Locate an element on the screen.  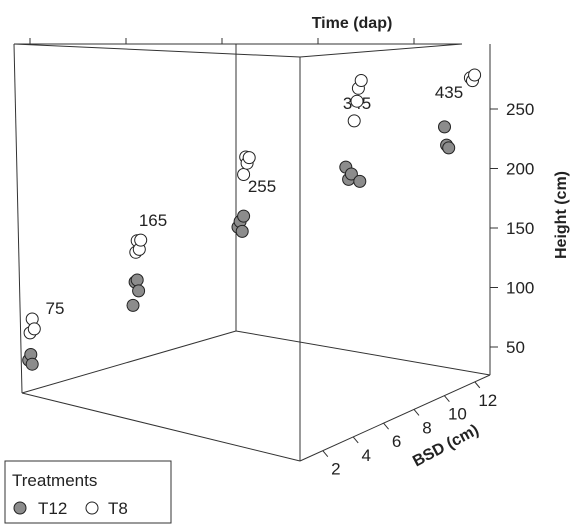
time-group-label-165: 165 is located at coordinates (153, 220).